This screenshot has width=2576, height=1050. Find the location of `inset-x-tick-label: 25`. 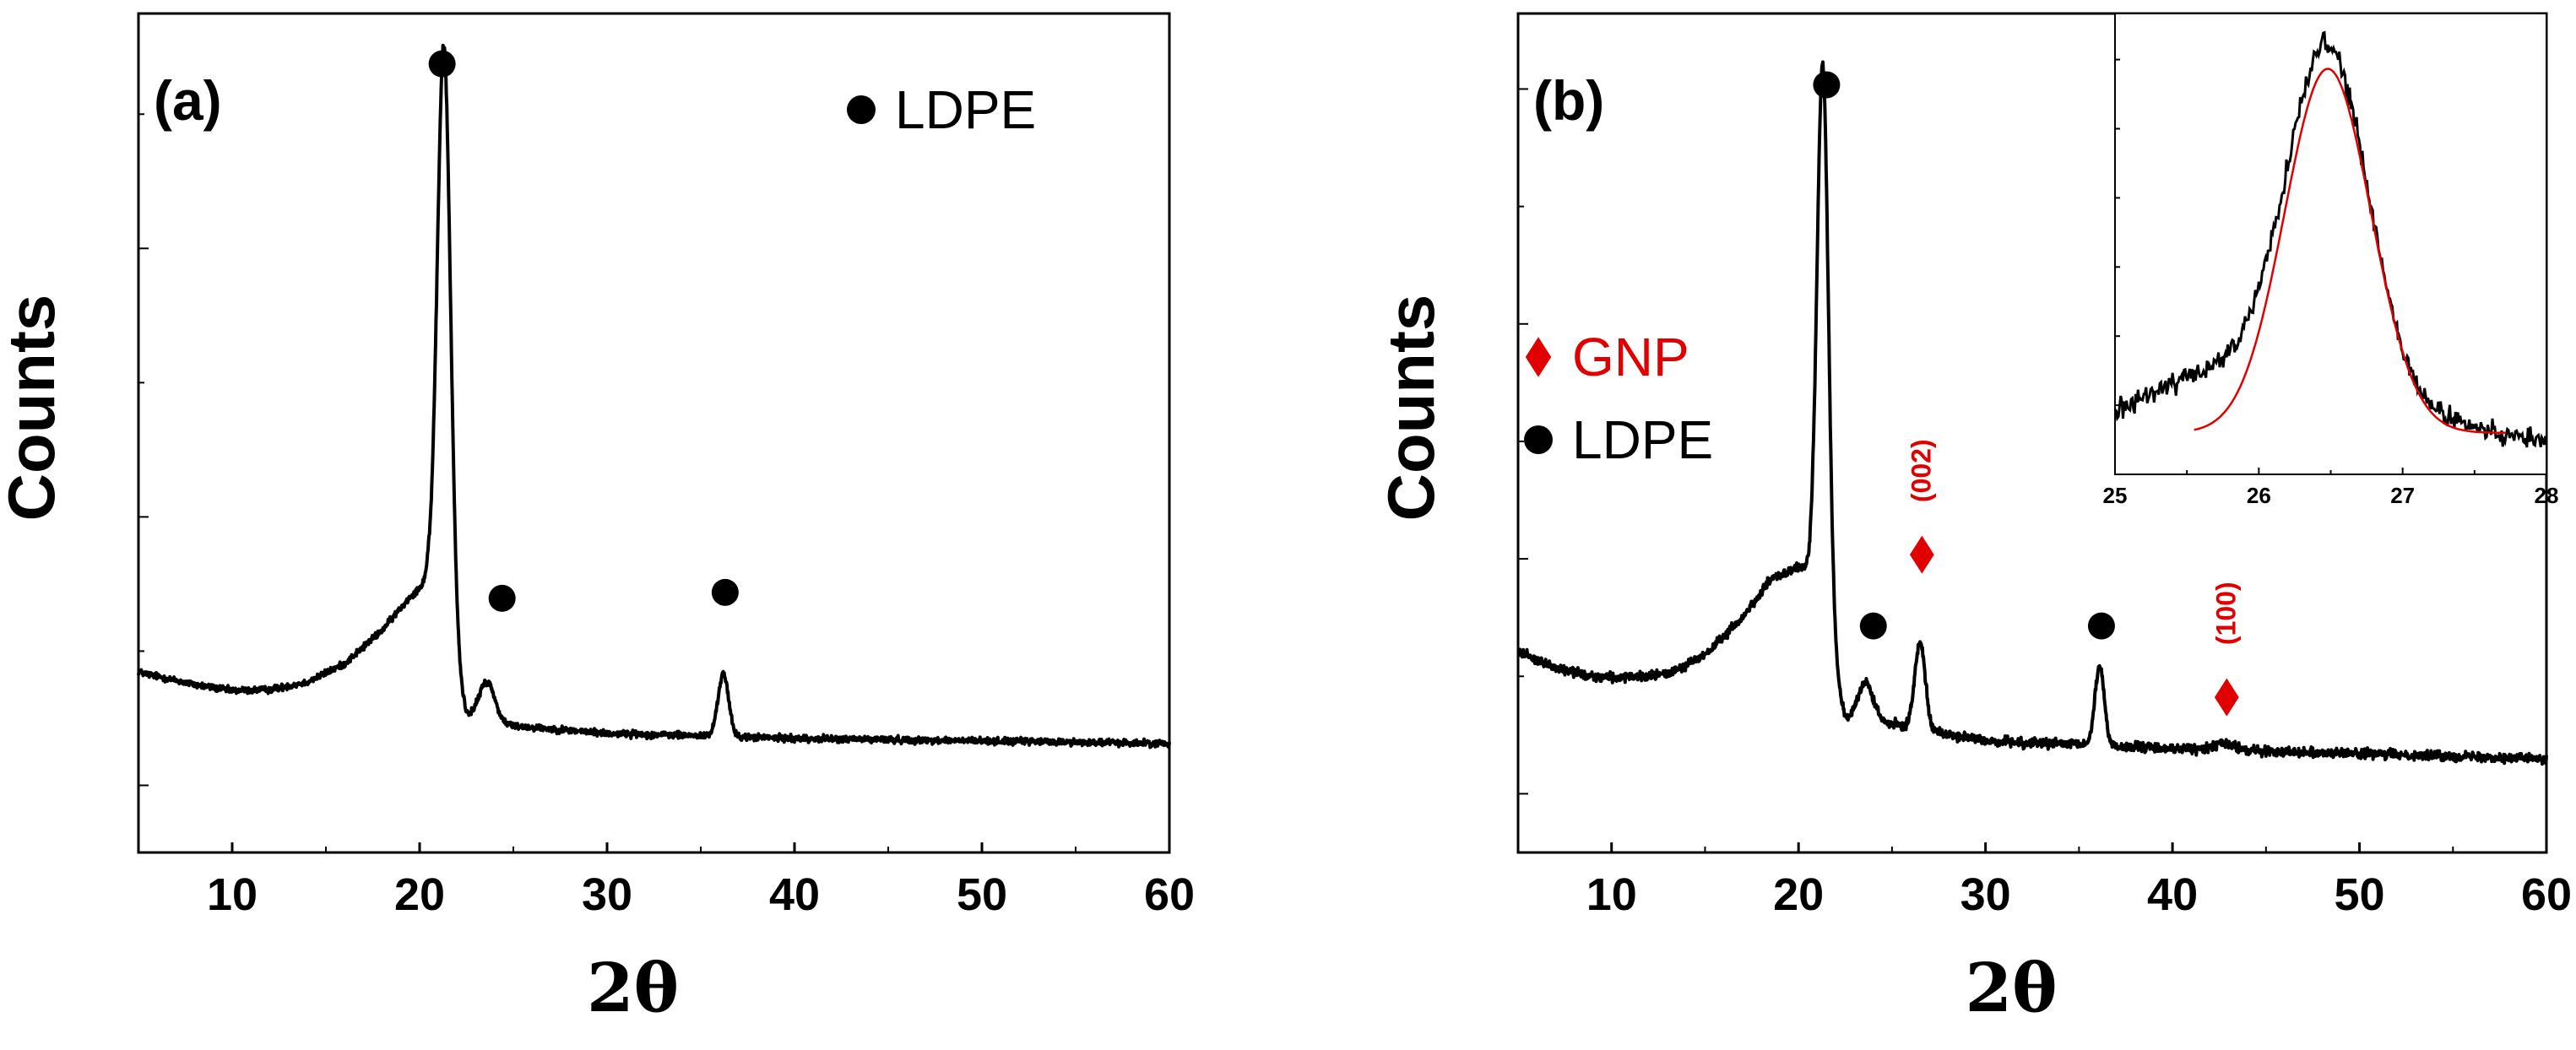

inset-x-tick-label: 25 is located at coordinates (2115, 495).